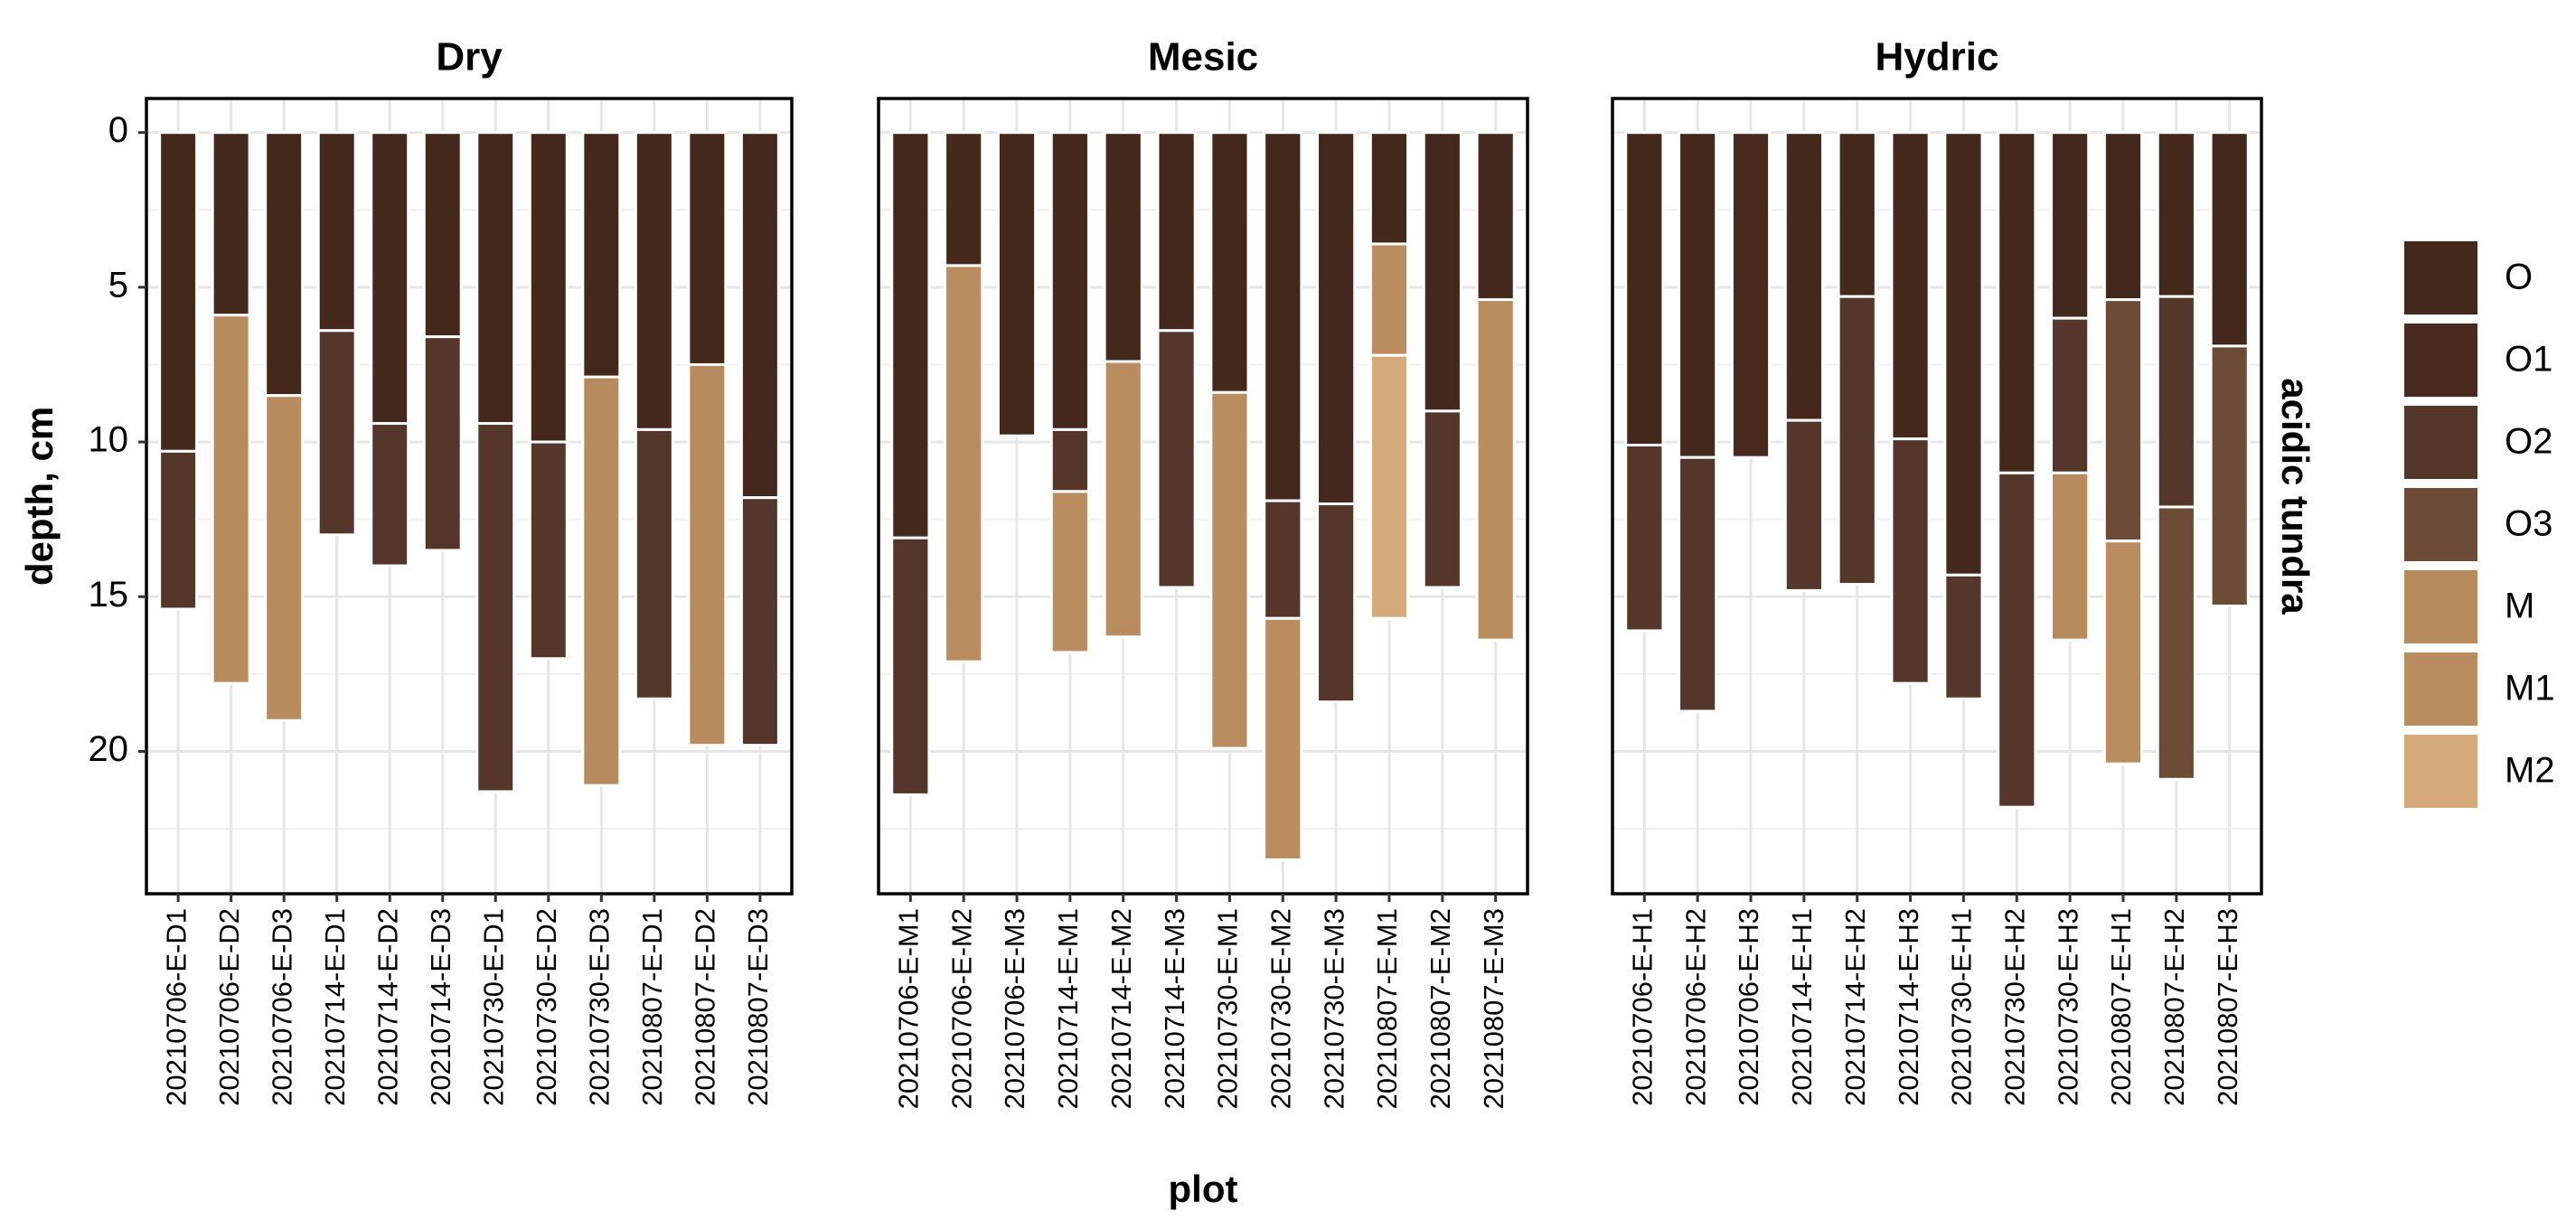 This screenshot has width=2576, height=1220. Describe the element at coordinates (470, 57) in the screenshot. I see `panel-title: Dry` at that location.